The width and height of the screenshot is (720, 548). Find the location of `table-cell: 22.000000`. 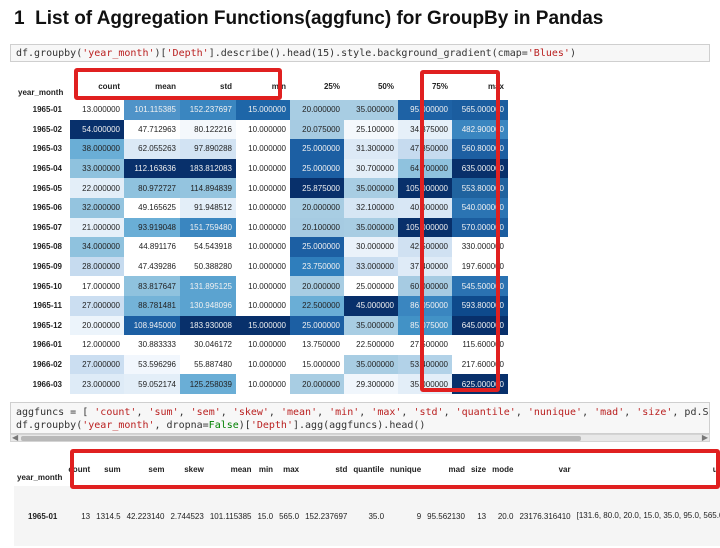

table-cell: 22.000000 is located at coordinates (97, 188).